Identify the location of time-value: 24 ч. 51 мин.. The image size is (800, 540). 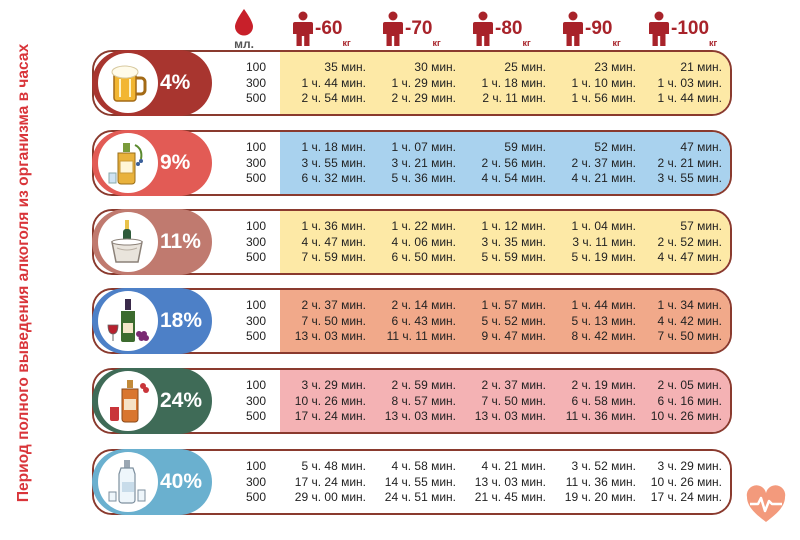
(420, 497).